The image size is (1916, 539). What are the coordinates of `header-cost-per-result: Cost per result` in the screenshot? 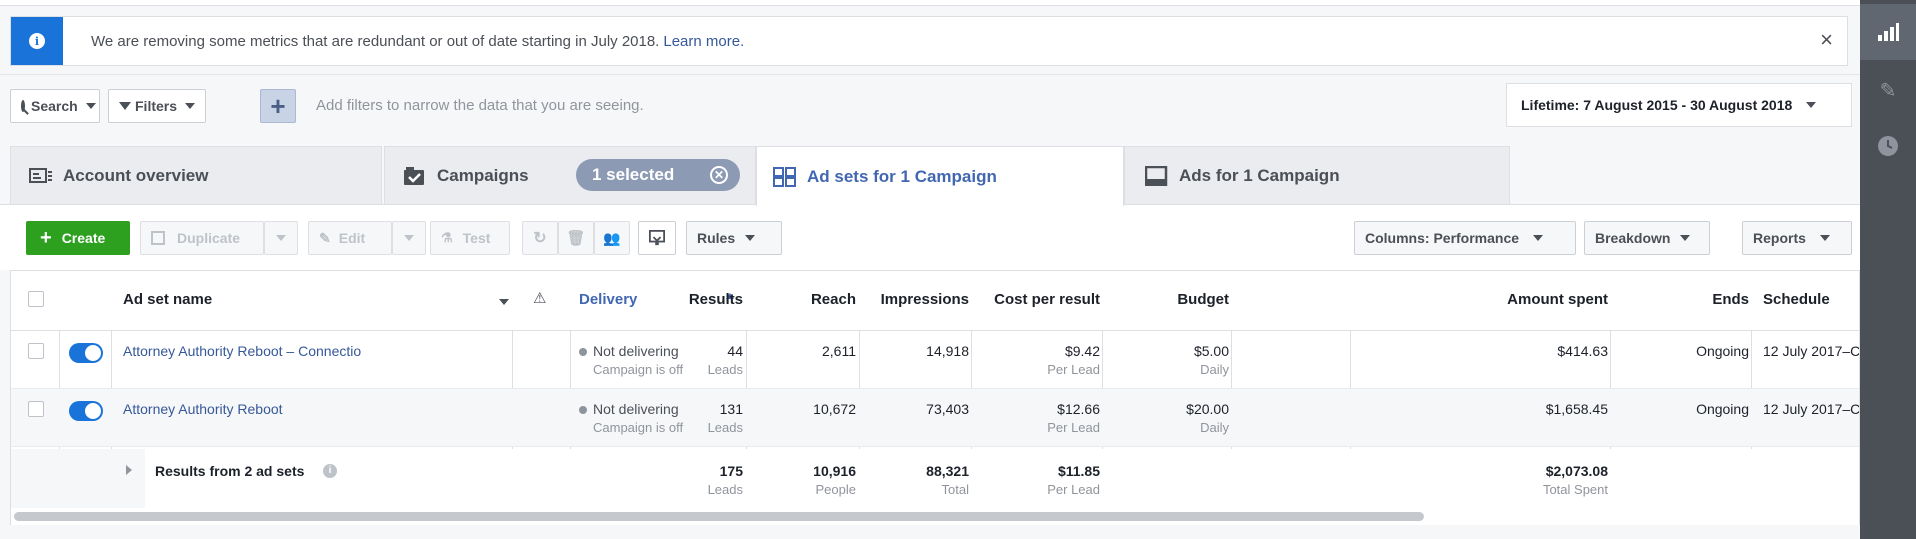 It's located at (1047, 299).